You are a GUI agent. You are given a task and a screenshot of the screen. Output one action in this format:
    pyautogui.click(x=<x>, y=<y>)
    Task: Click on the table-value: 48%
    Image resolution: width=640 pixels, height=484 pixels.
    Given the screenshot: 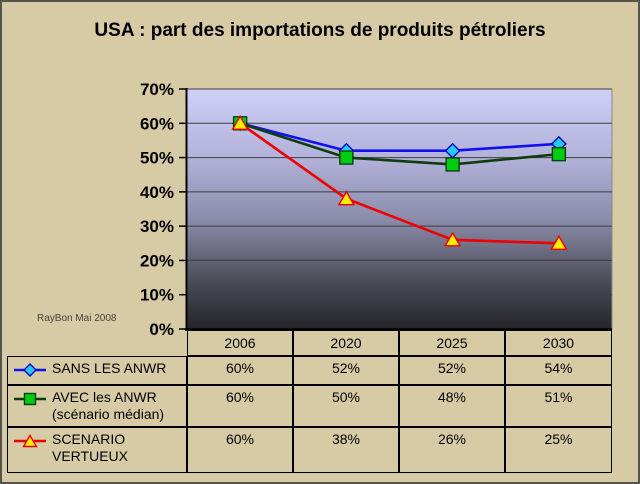 What is the action you would take?
    pyautogui.click(x=452, y=406)
    